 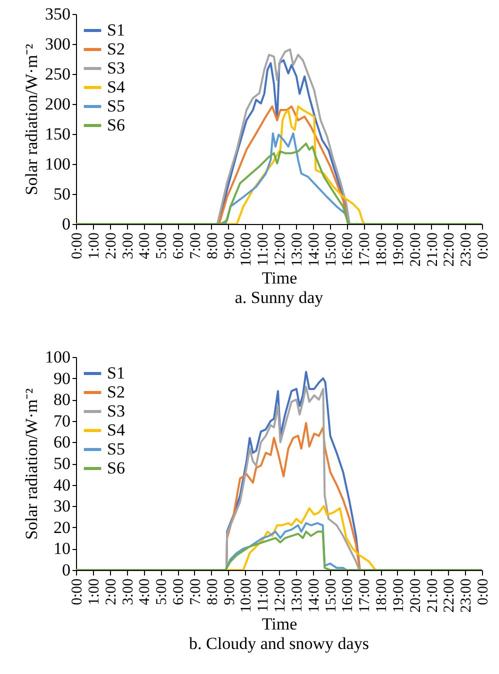 I want to click on y-tick-label: 150, so click(x=57, y=134).